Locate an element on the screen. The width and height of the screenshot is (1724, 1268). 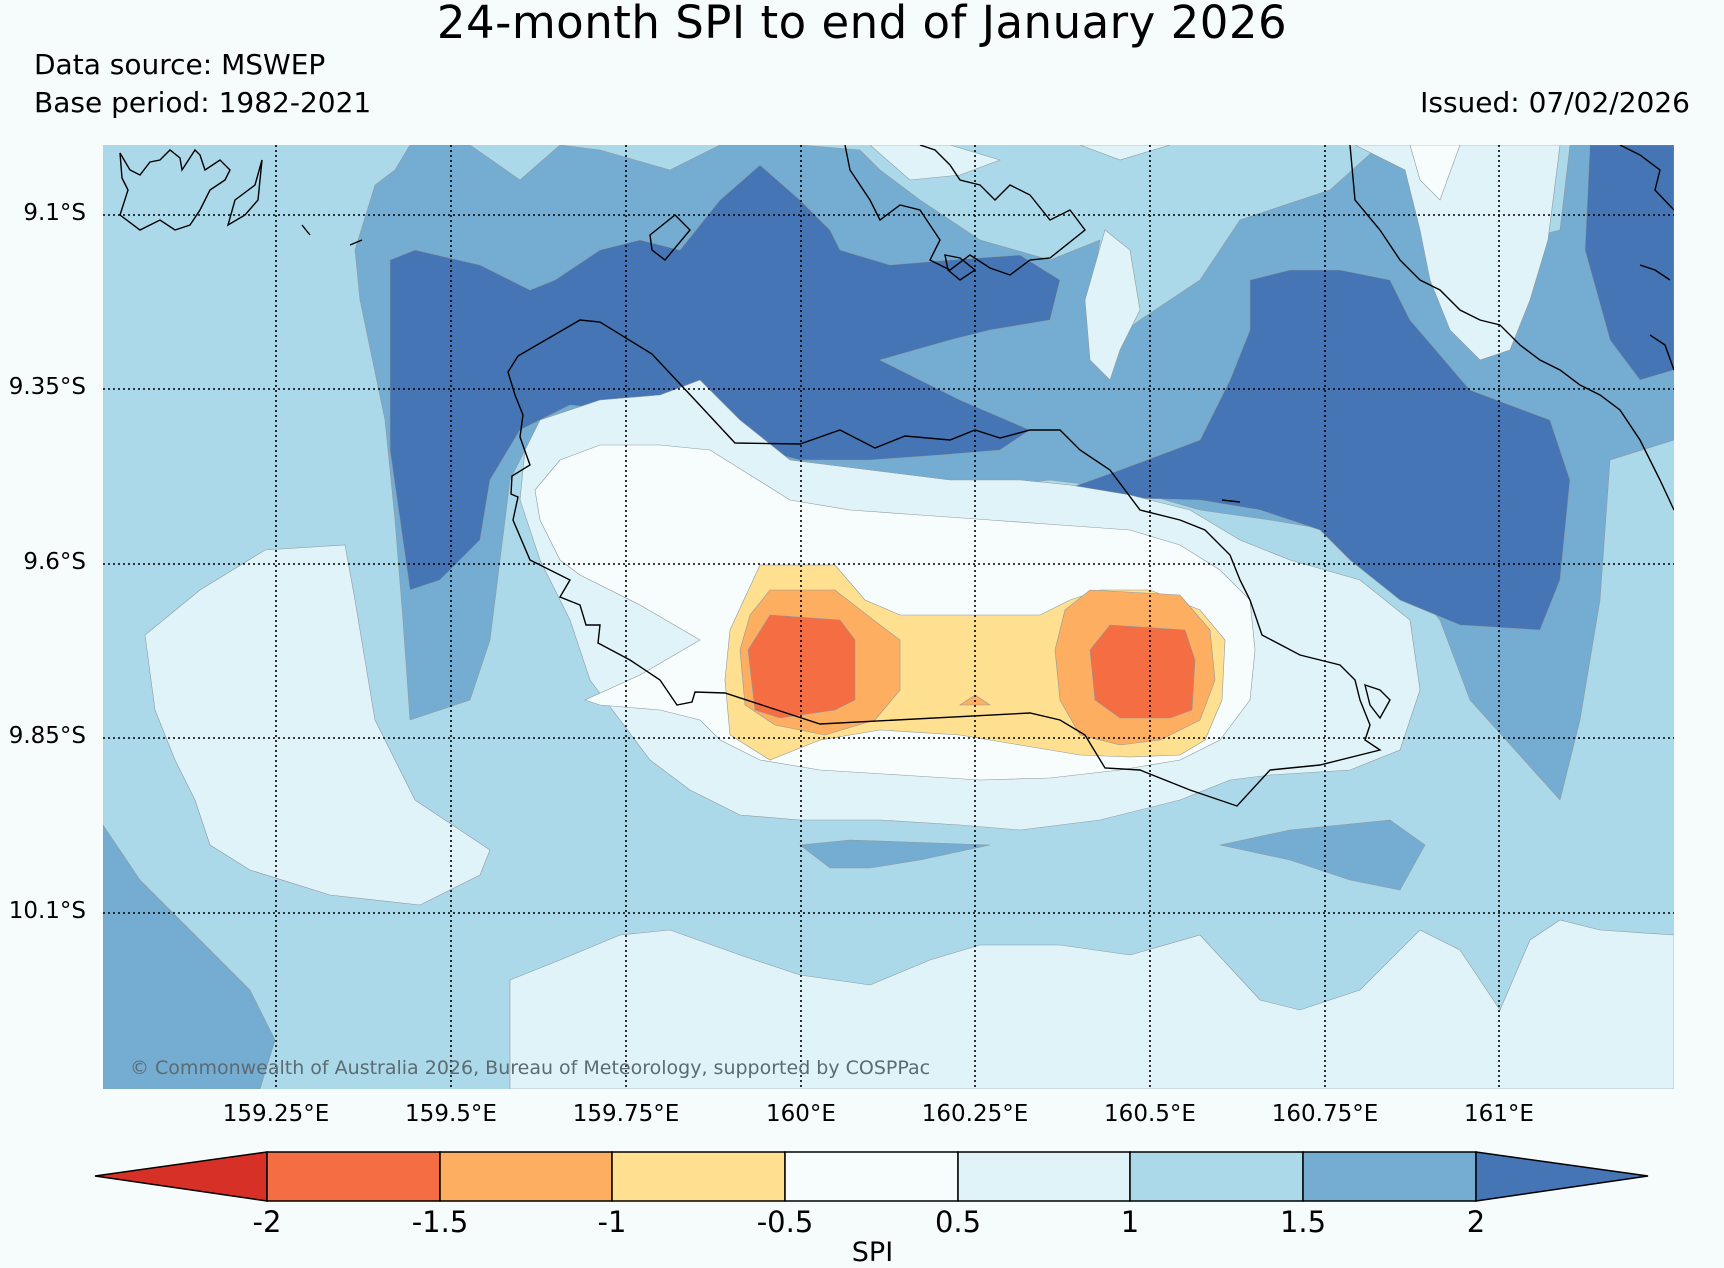
colorbar-tick-label: -1 is located at coordinates (612, 1222).